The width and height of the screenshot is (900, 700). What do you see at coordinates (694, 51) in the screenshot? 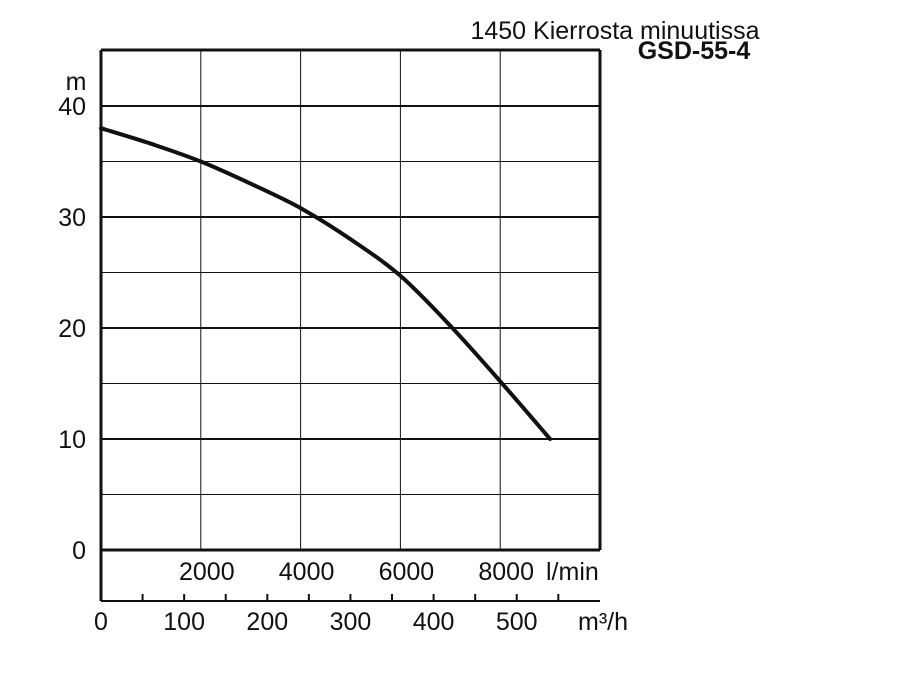
I see `chart-subtitle: GSD-55-4` at bounding box center [694, 51].